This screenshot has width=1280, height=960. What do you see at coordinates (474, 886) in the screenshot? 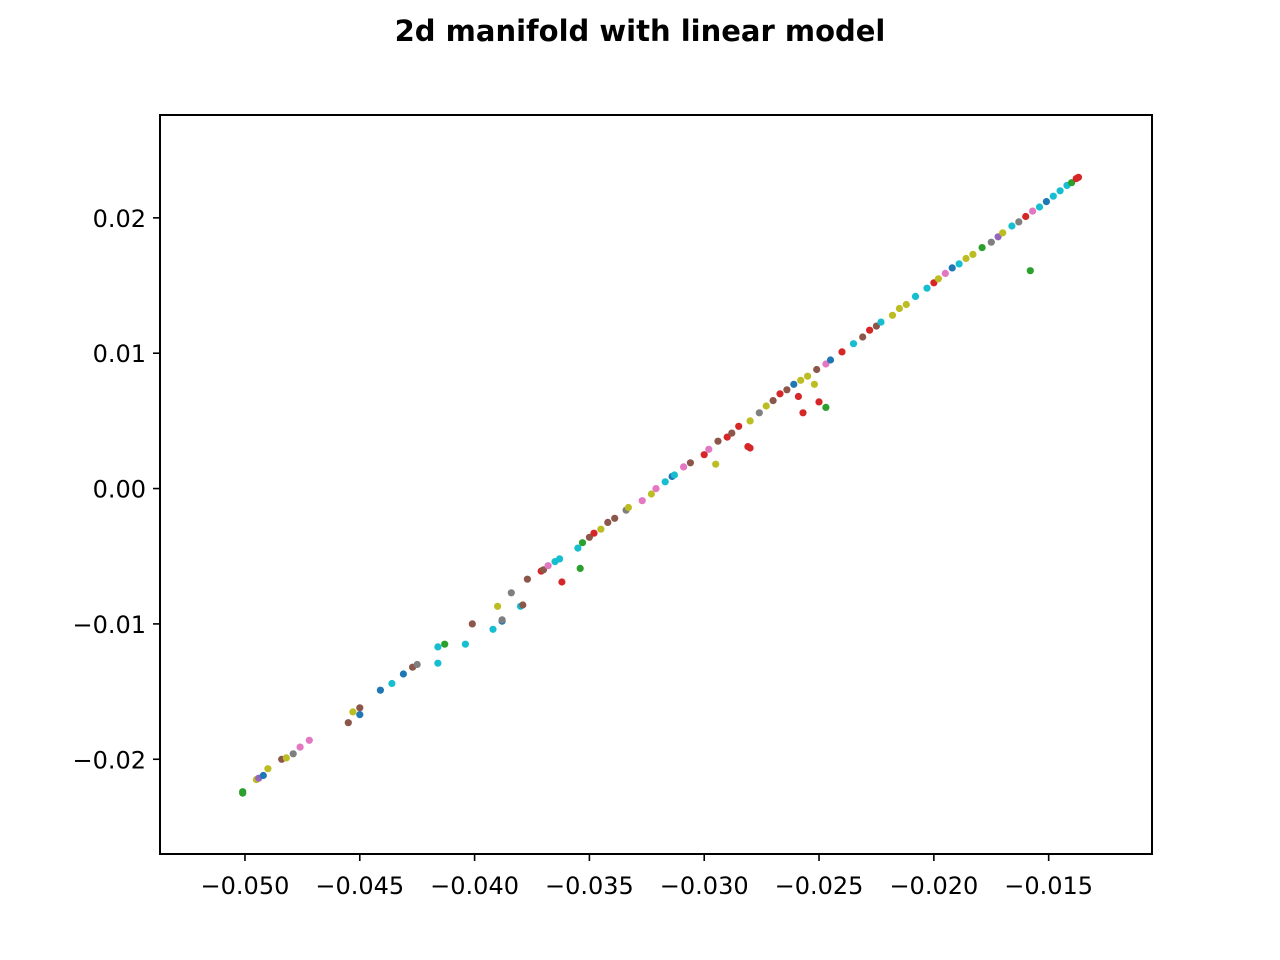
I see `x-tick-label: −0.040` at bounding box center [474, 886].